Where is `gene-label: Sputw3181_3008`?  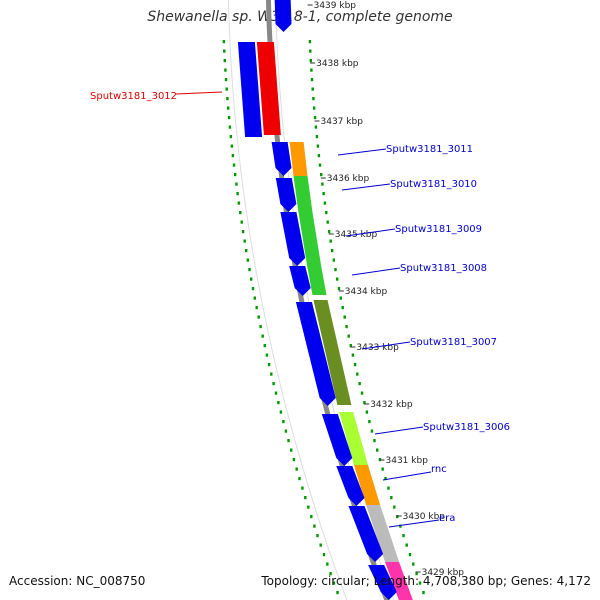 gene-label: Sputw3181_3008 is located at coordinates (443, 268).